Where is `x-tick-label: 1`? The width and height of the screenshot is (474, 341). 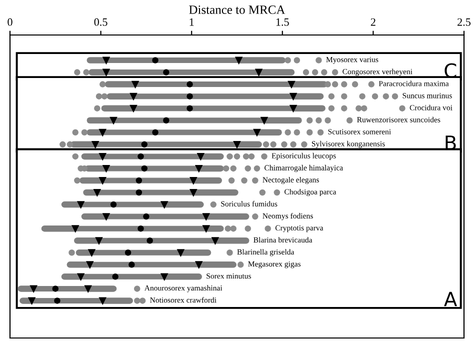 x-tick-label: 1 is located at coordinates (192, 22).